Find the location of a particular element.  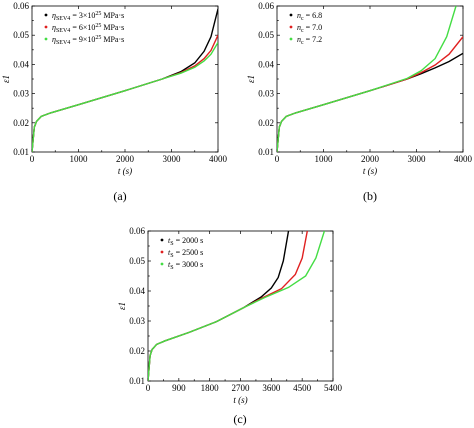

legend-label: tS = 2500 s is located at coordinates (185, 253).